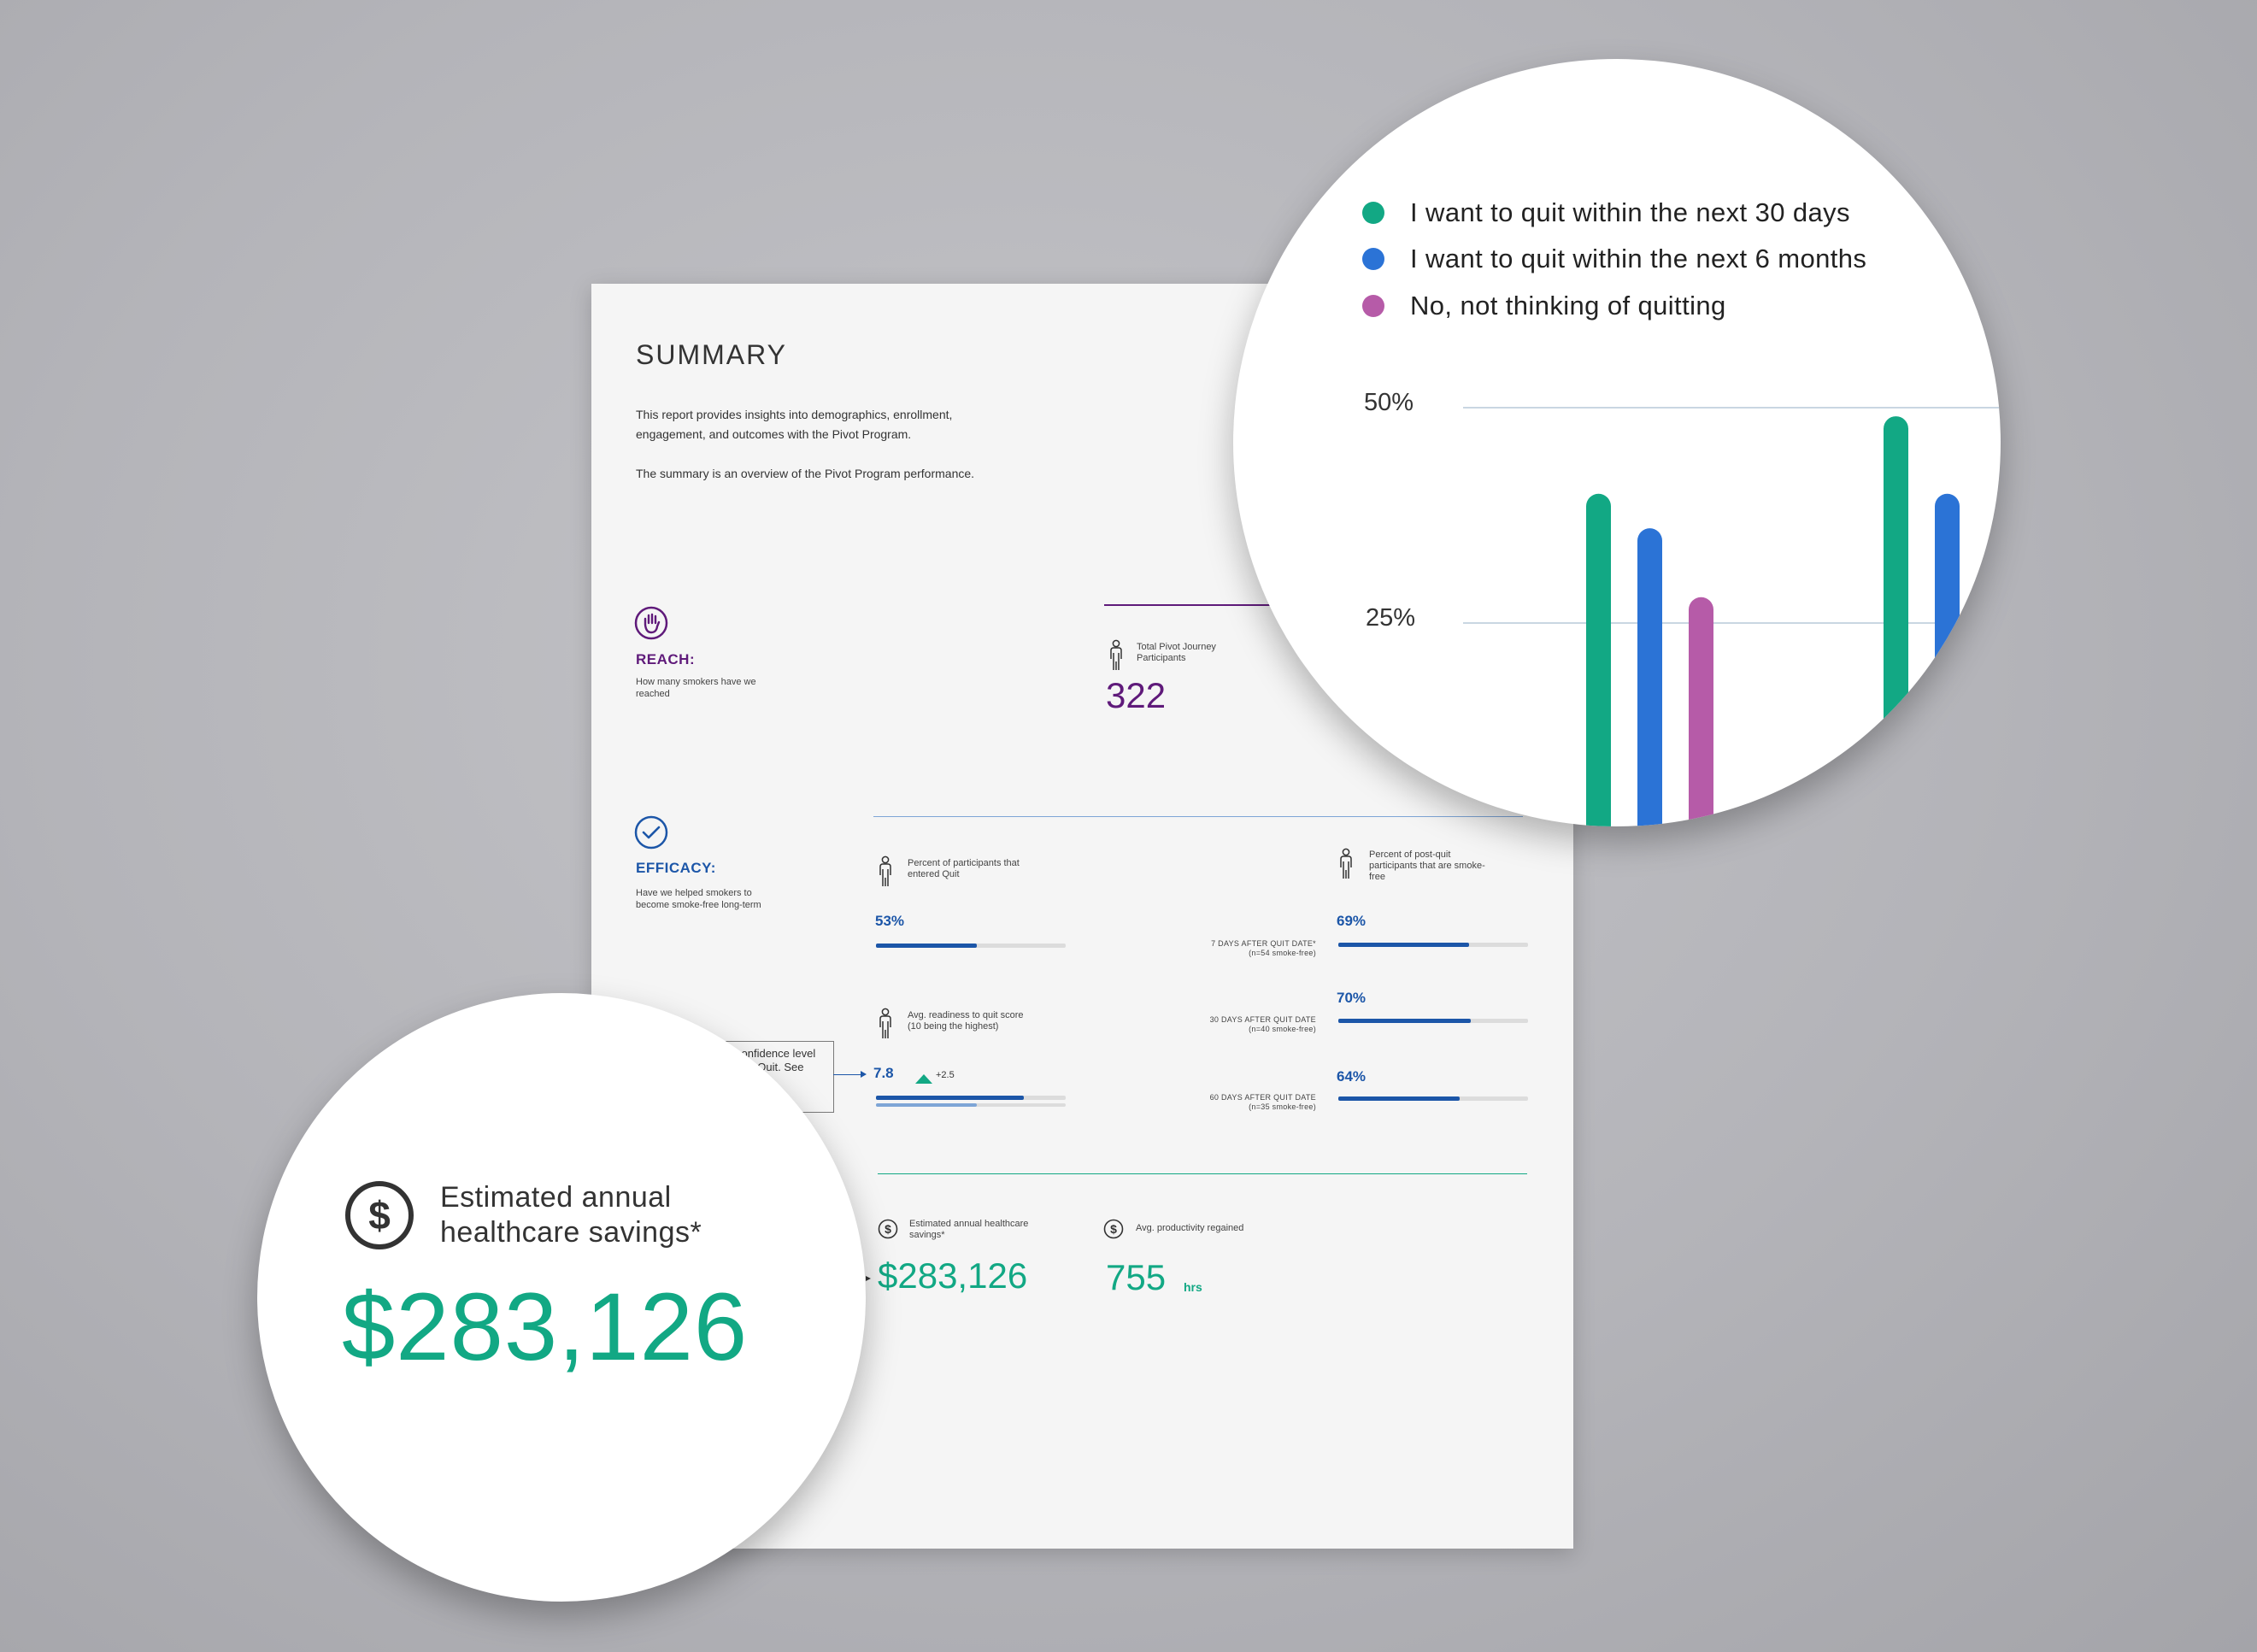 This screenshot has width=2257, height=1652. What do you see at coordinates (1136, 1277) in the screenshot?
I see `productivity-value: 755` at bounding box center [1136, 1277].